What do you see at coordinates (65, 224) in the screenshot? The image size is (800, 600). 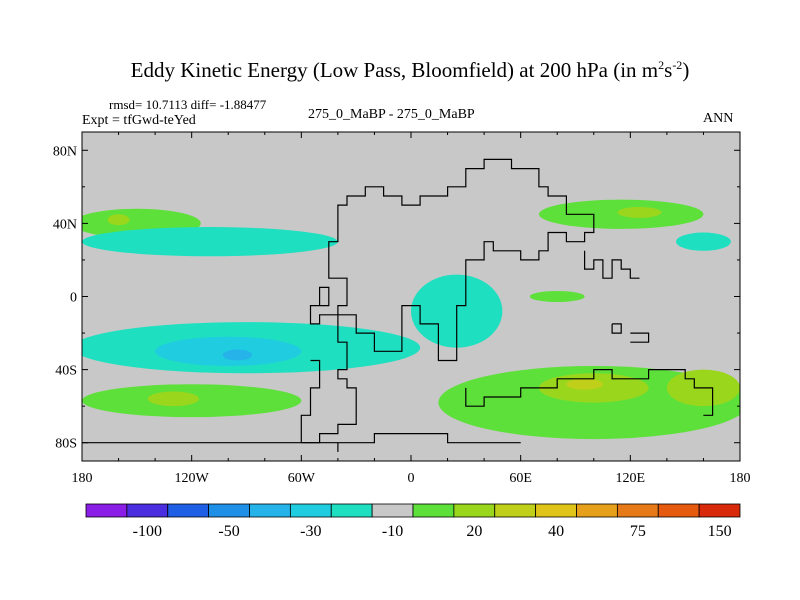 I see `y-tick-label-1: 40N` at bounding box center [65, 224].